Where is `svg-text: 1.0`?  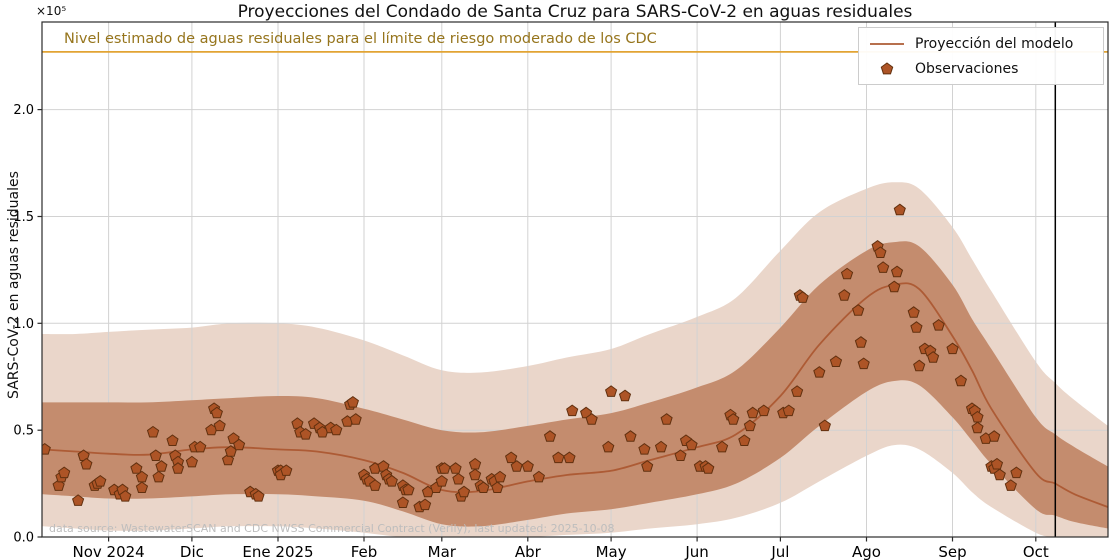
svg-text: 1.0 is located at coordinates (23, 324).